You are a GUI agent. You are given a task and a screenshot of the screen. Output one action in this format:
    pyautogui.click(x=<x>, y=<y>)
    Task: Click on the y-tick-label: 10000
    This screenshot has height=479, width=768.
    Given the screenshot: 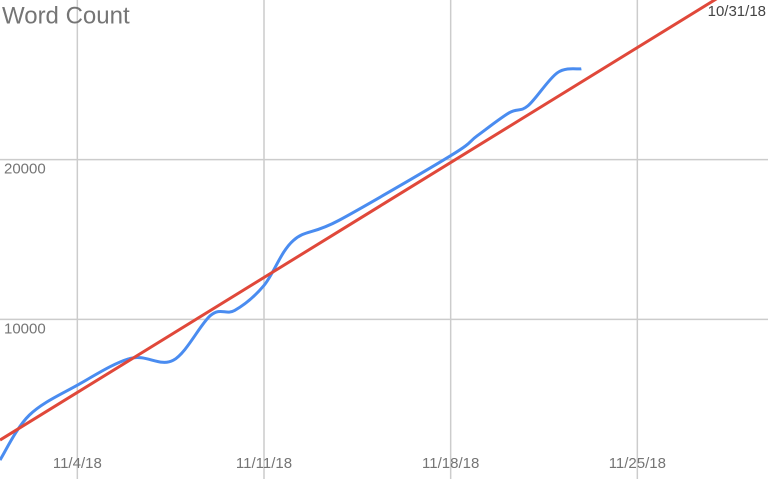 What is the action you would take?
    pyautogui.click(x=25, y=328)
    